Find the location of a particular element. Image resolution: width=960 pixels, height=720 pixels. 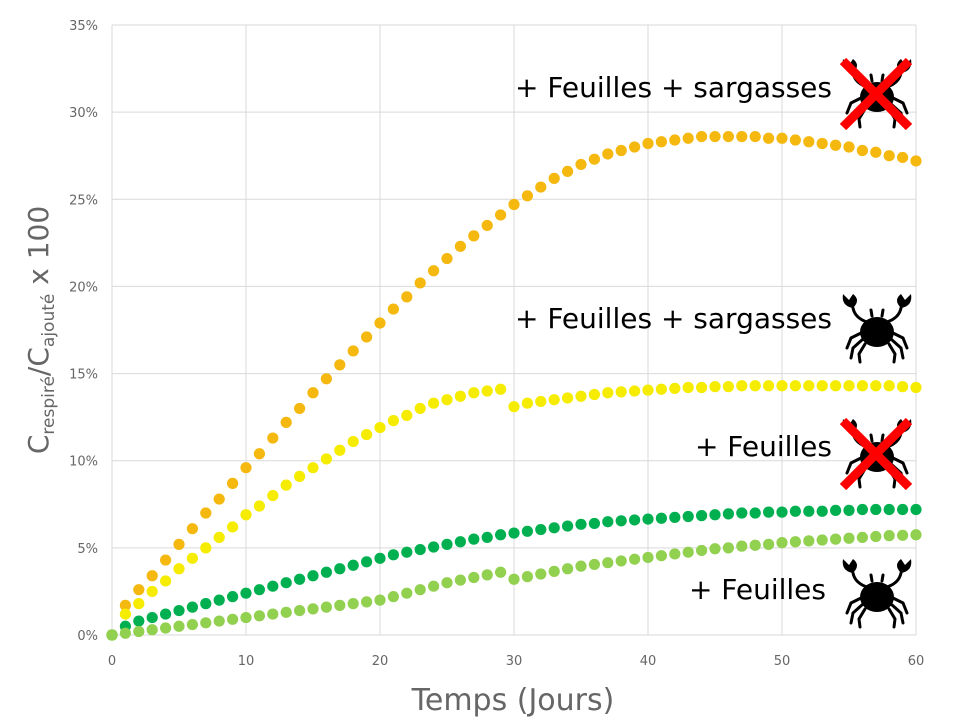

crab-icons is located at coordinates (876, 343).